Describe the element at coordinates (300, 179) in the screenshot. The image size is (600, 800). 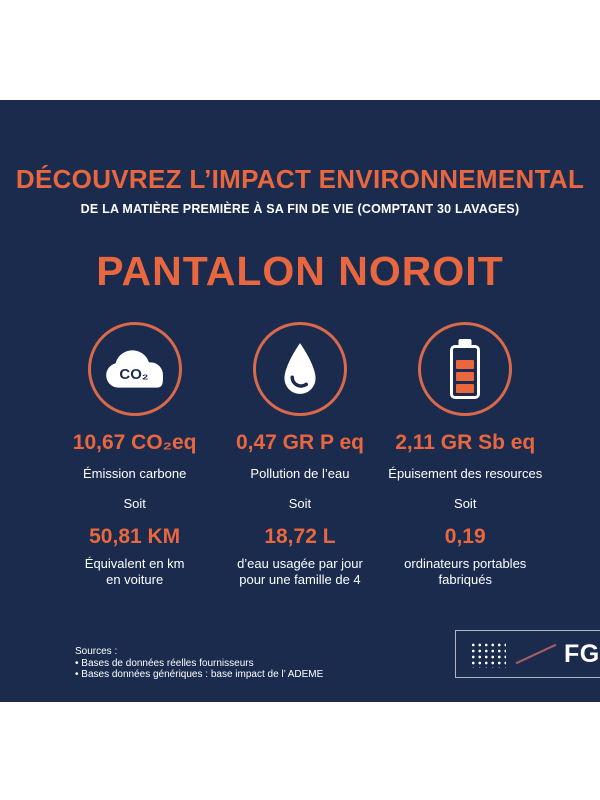
I see `page-title: DÉCOUVREZ L’IMPACT ENVIRONNEMENTAL` at that location.